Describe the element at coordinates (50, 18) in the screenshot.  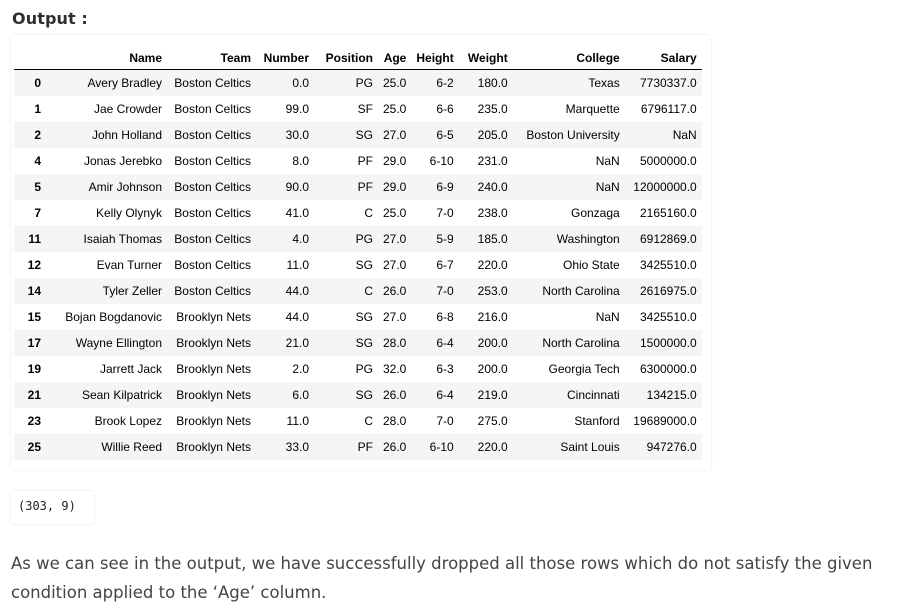
I see `output-heading: Output :` at that location.